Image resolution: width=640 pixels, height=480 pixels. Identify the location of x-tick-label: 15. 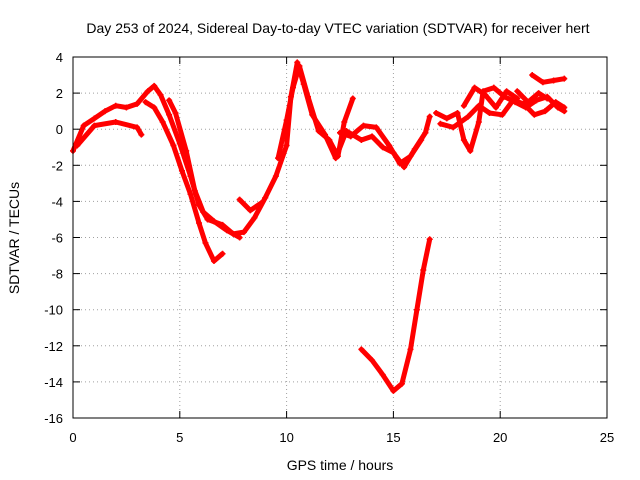
(393, 437).